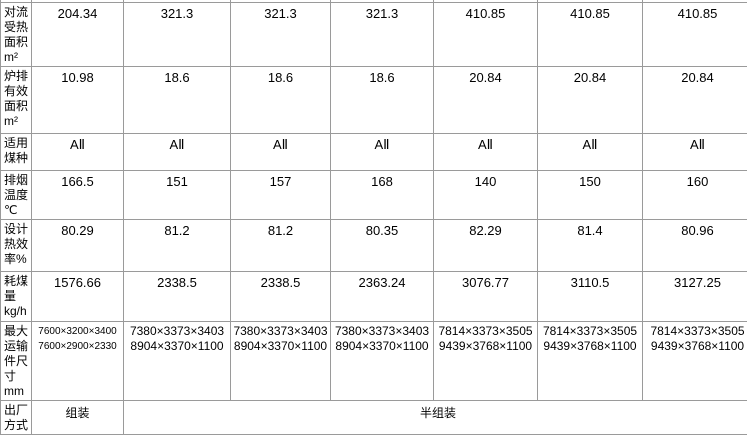  I want to click on cropped-row-border-ticks, so click(373, 1).